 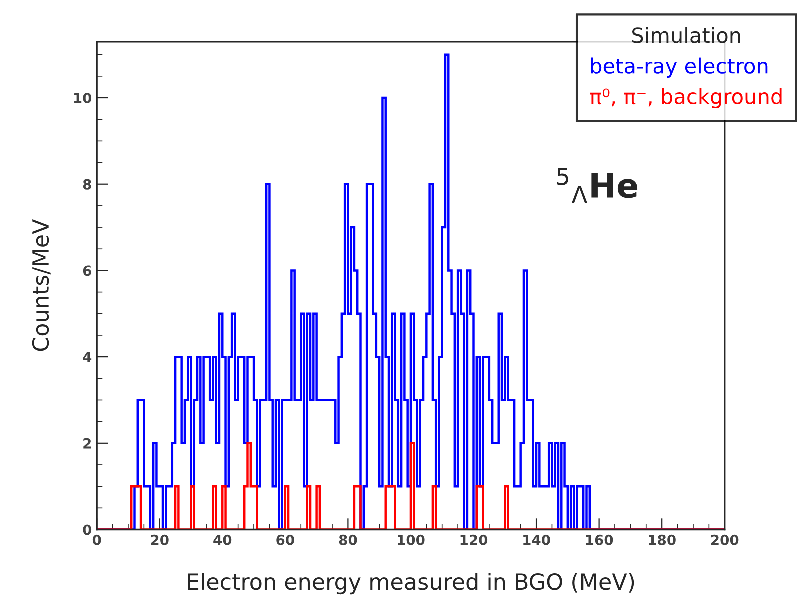 I want to click on x-tick-label: 60, so click(x=285, y=540).